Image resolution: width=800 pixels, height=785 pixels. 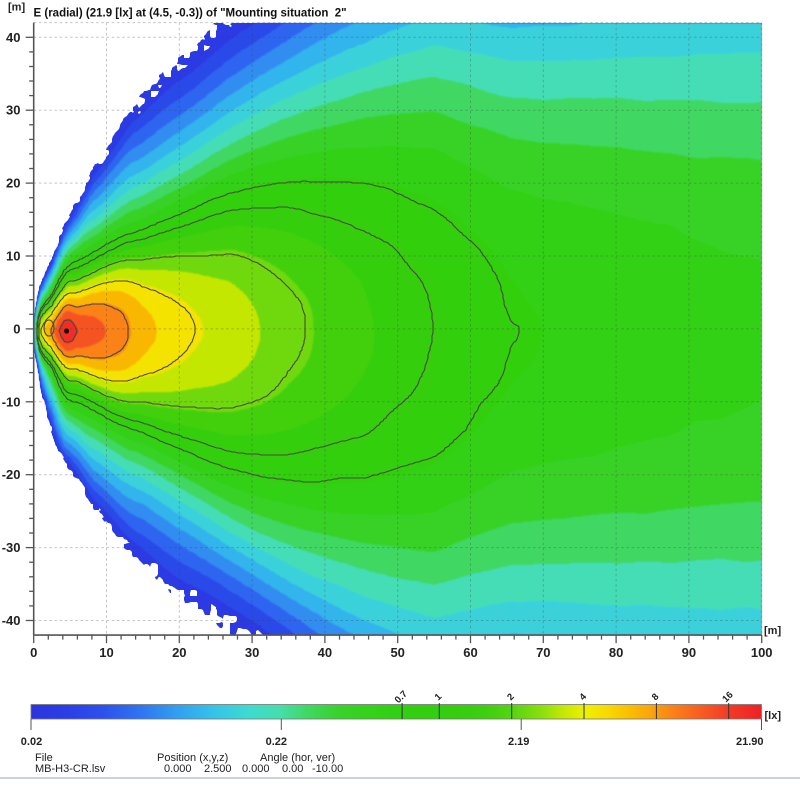 I want to click on svg-text: 2.500, so click(x=218, y=769).